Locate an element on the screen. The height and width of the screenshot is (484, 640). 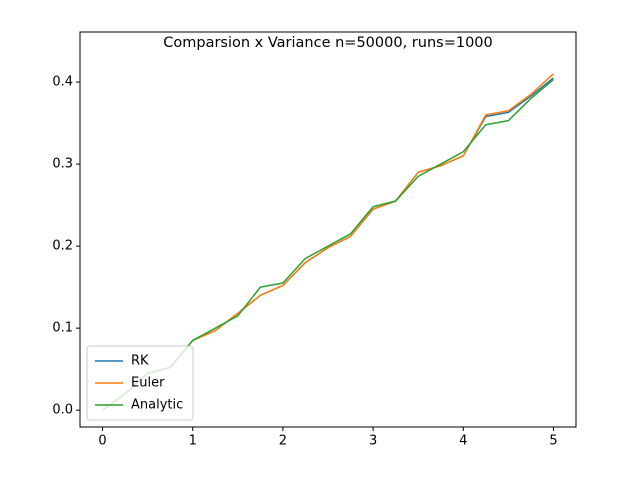
x-tick-label: 1 is located at coordinates (193, 441).